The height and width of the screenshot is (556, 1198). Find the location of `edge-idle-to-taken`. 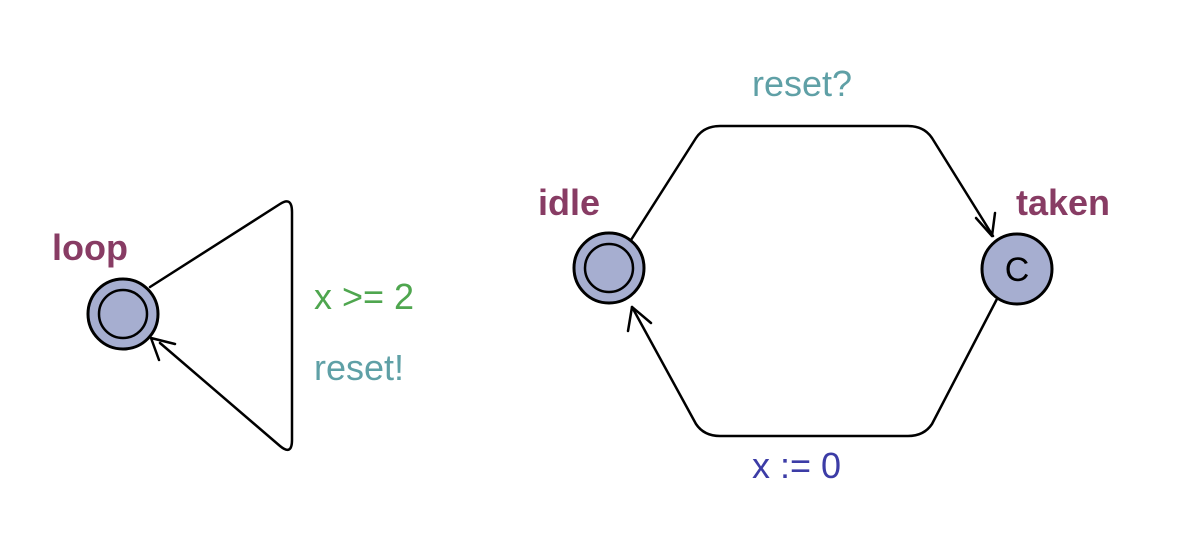

edge-idle-to-taken is located at coordinates (812, 183).